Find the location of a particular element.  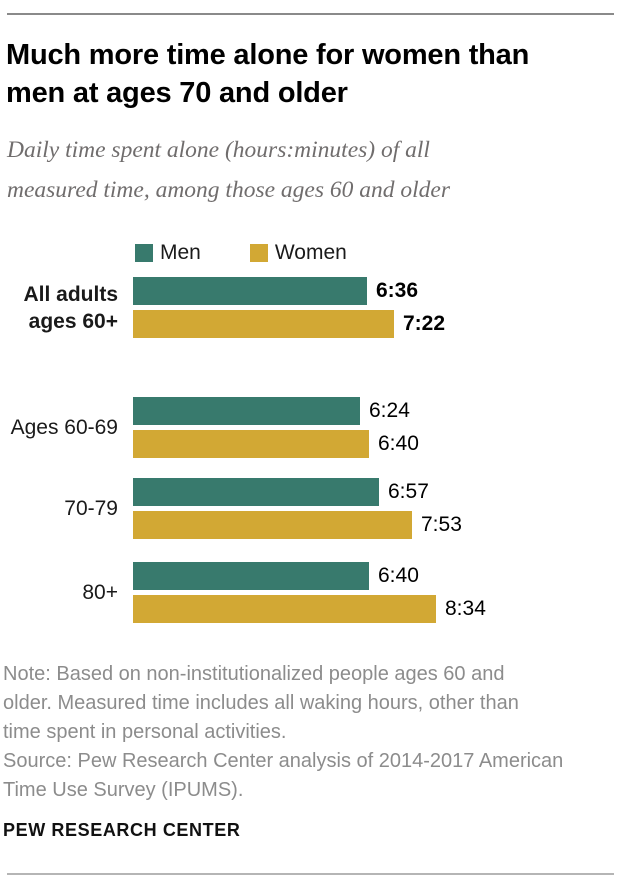

legend-label-women: Women is located at coordinates (310, 252).